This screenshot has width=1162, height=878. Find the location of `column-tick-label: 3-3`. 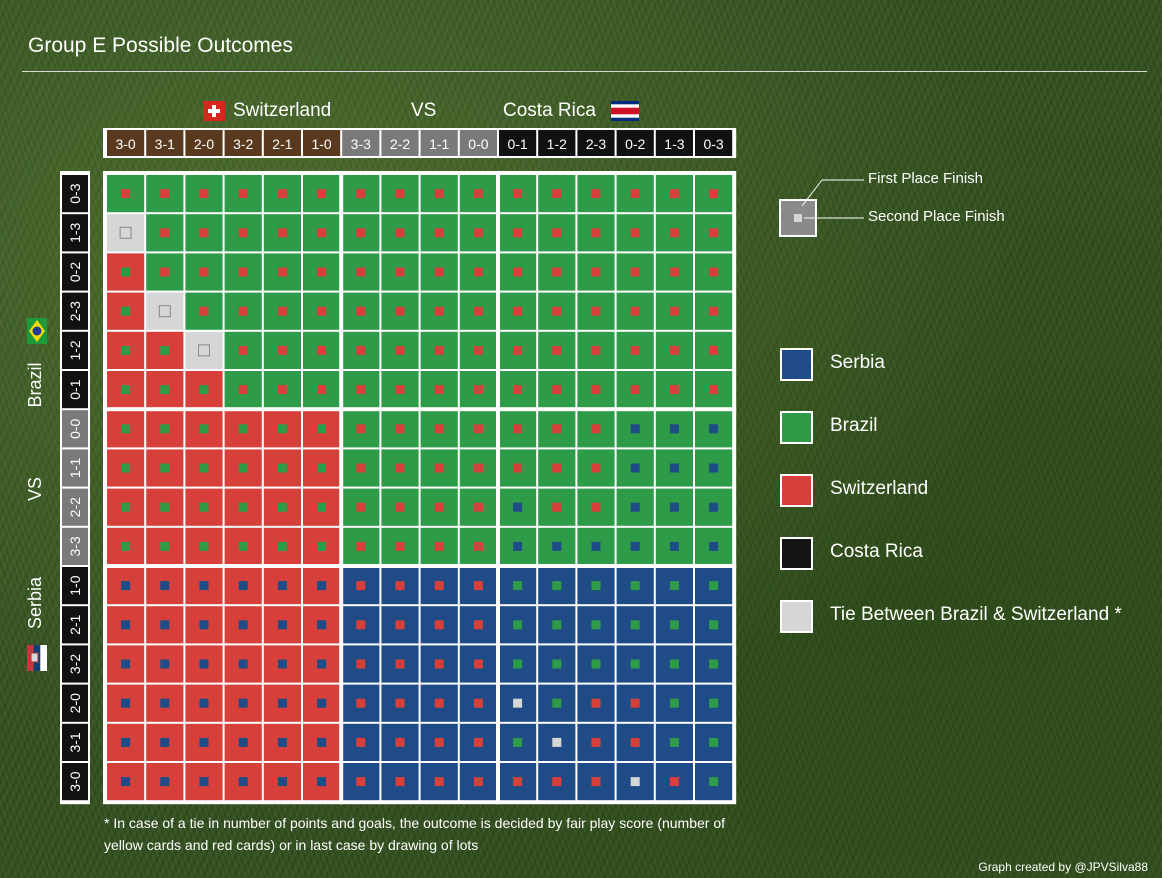

column-tick-label: 3-3 is located at coordinates (361, 144).